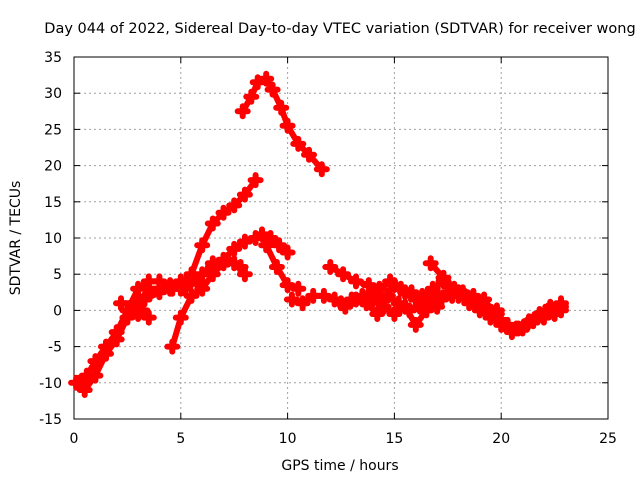 This screenshot has height=480, width=640. What do you see at coordinates (16, 238) in the screenshot?
I see `y-axis-label: SDTVAR / TECUs` at bounding box center [16, 238].